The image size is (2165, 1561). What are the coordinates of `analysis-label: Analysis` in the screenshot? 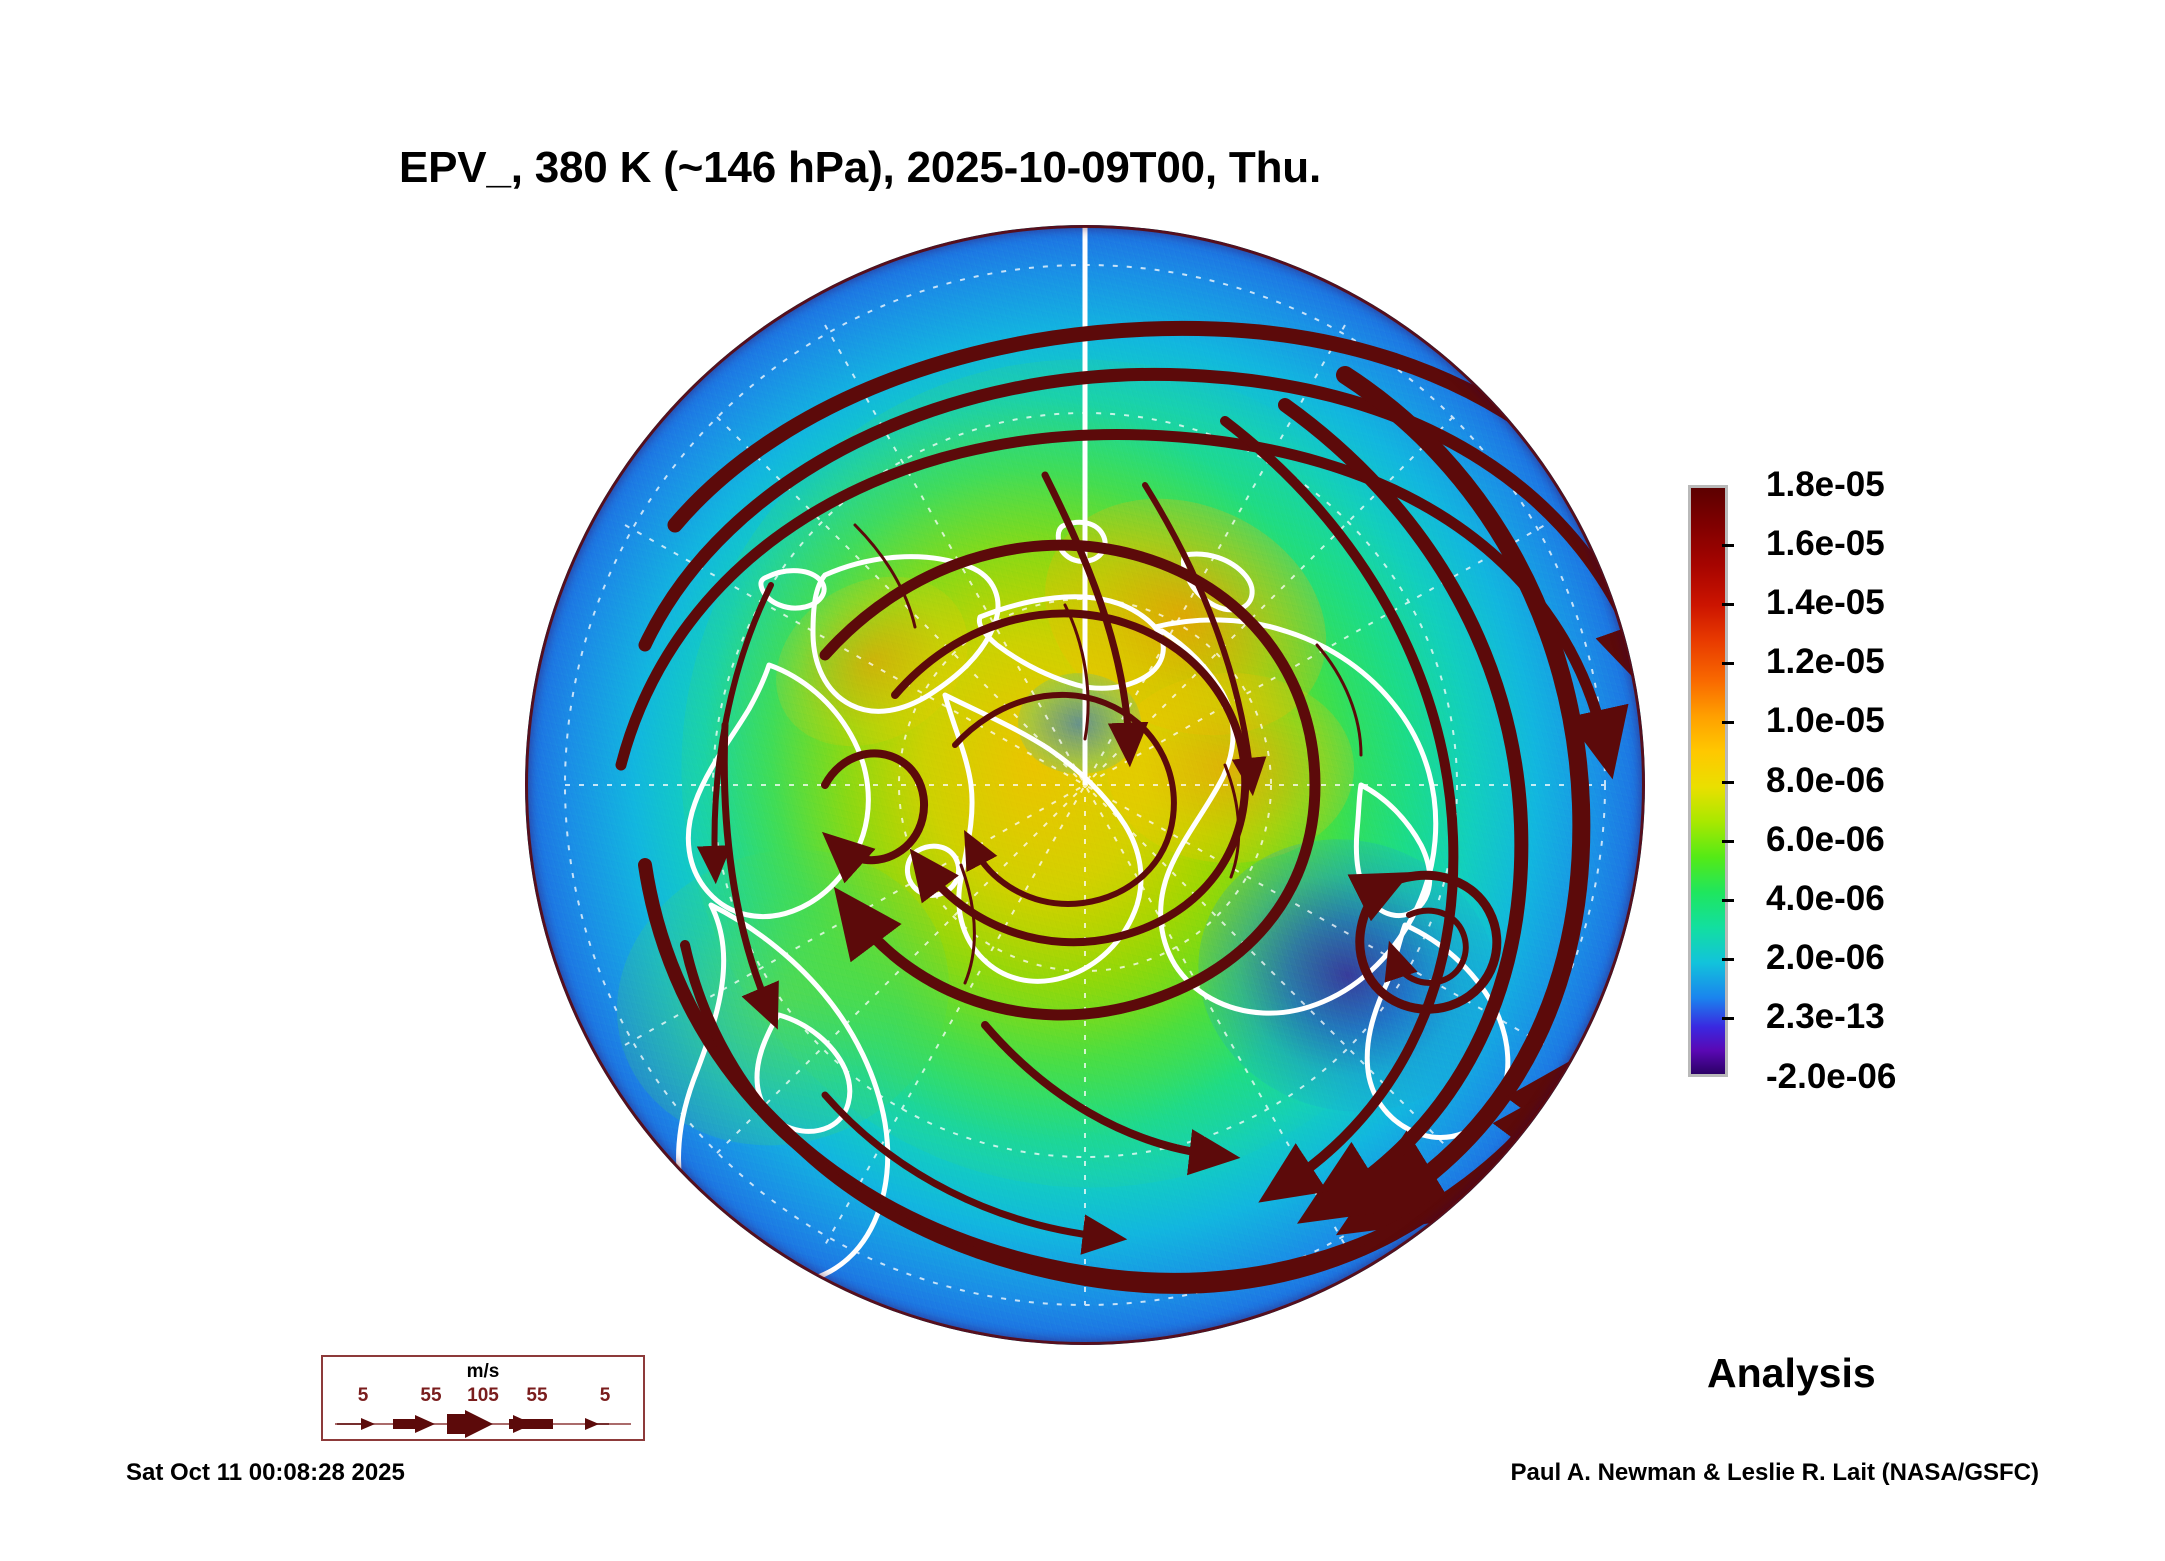 It's located at (1791, 1373).